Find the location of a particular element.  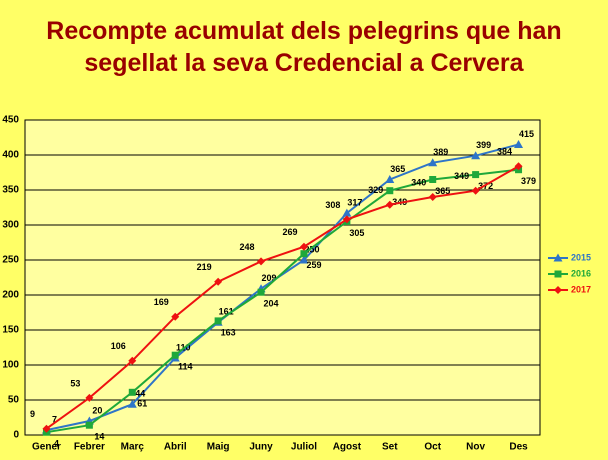

y-tick-label: 200 is located at coordinates (10, 295).